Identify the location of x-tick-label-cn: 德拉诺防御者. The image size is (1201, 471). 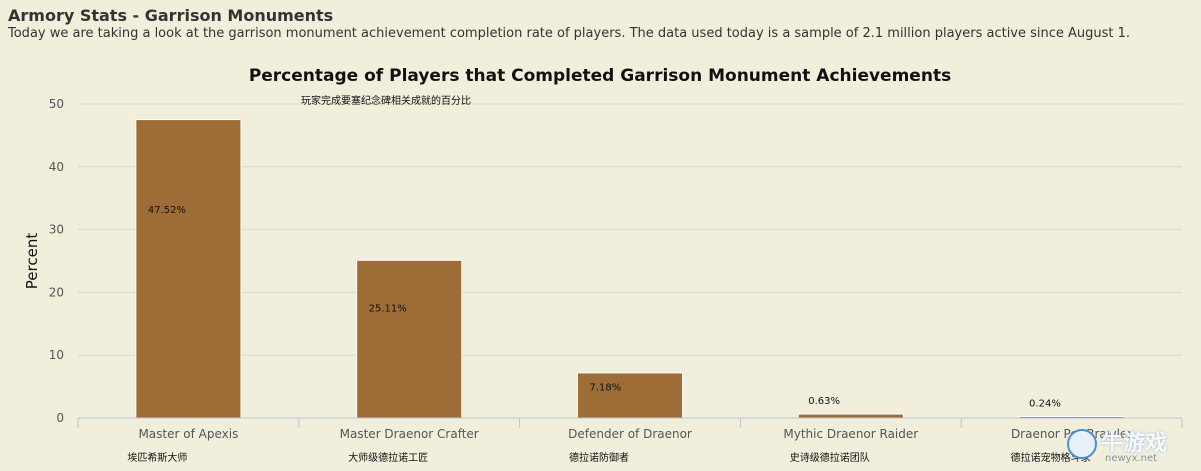
(599, 457).